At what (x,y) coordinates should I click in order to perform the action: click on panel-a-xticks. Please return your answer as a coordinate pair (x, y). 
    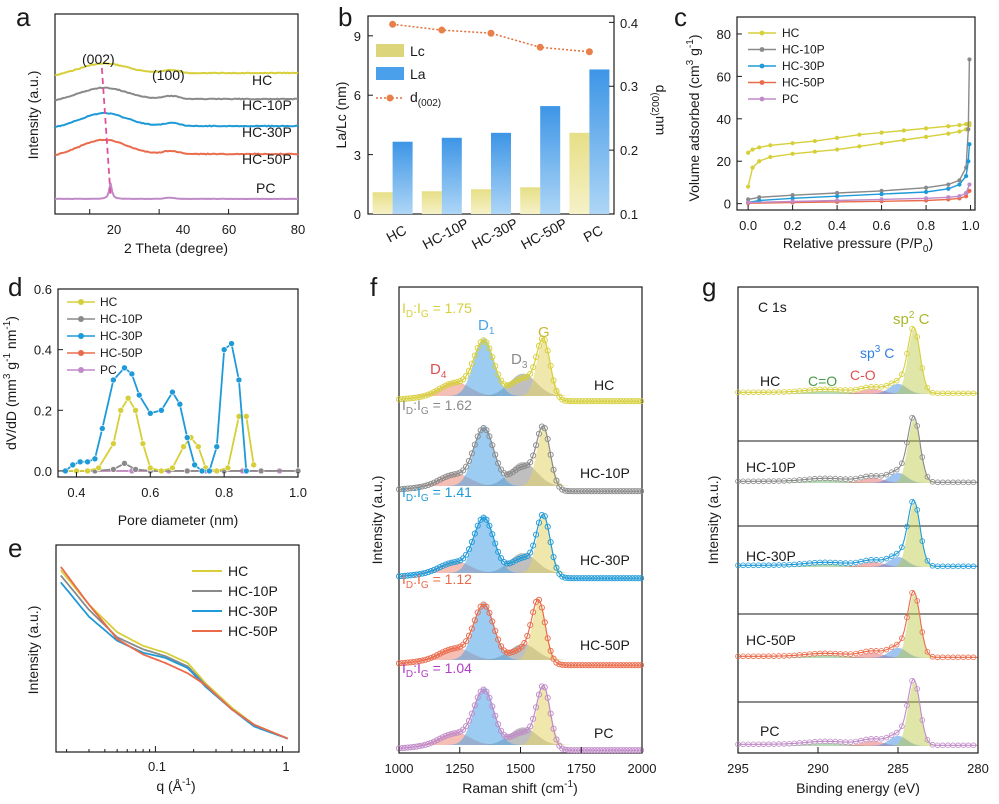
    Looking at the image, I should click on (194, 211).